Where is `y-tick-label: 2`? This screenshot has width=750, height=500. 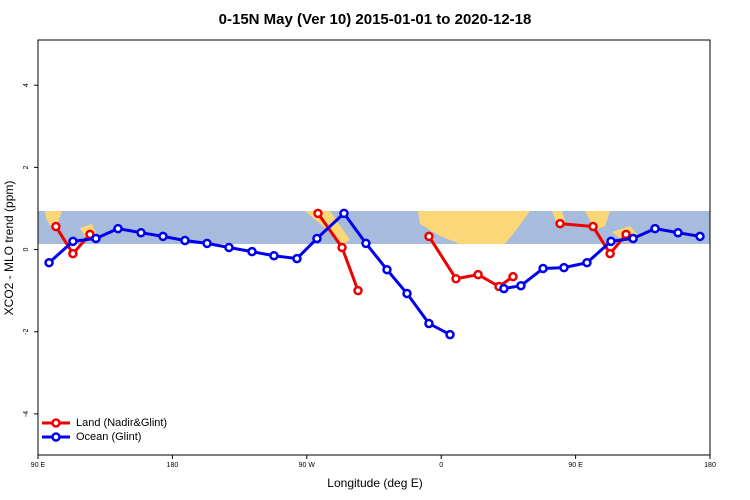
y-tick-label: 2 is located at coordinates (26, 167).